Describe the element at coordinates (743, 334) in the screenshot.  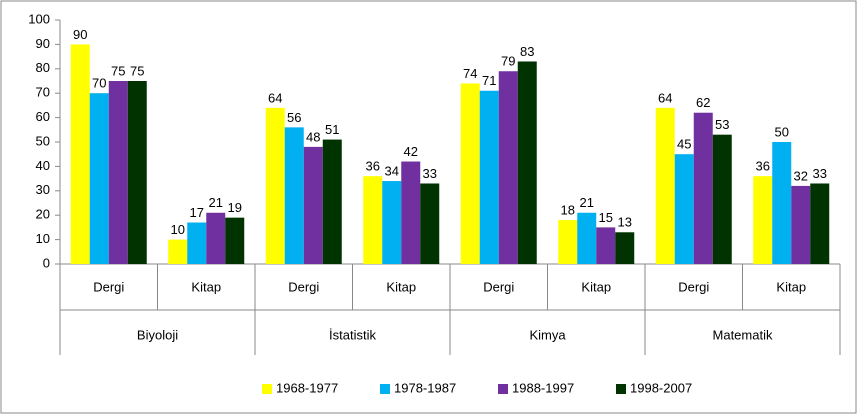
I see `group-label: Matematik` at that location.